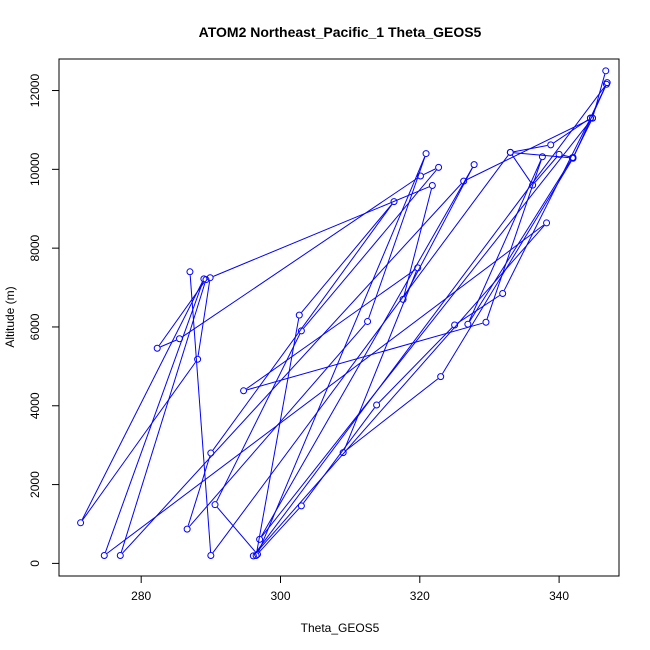  Describe the element at coordinates (420, 596) in the screenshot. I see `x-tick-label-320: 320` at that location.